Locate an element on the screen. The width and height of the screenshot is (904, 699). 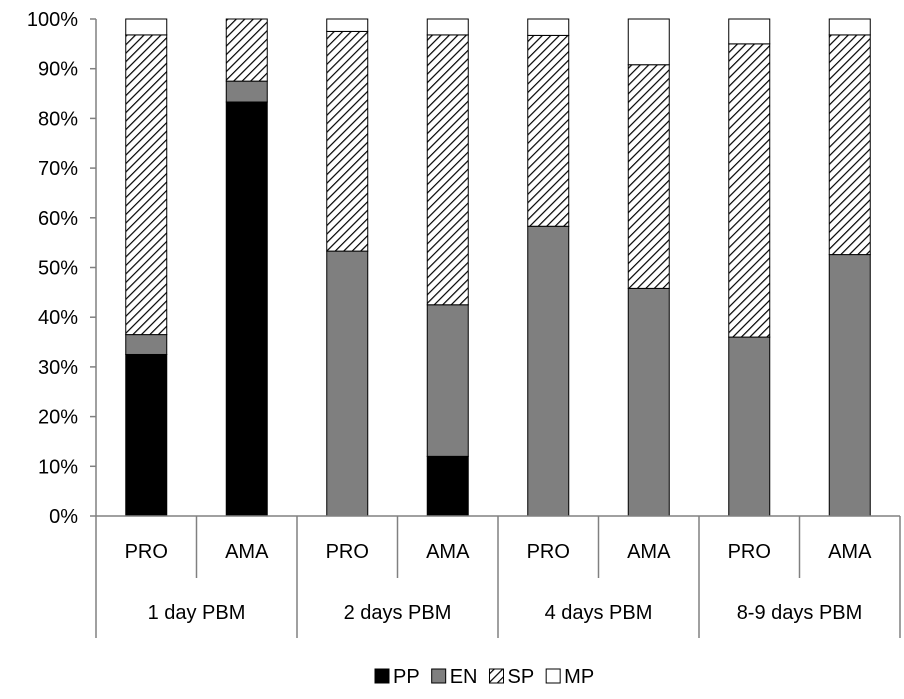
y-tick-label: 70% is located at coordinates (58, 169).